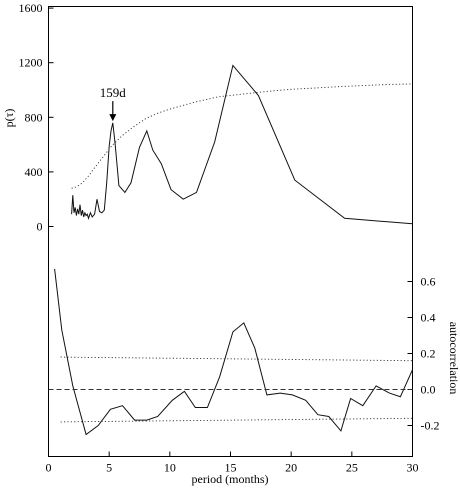  Describe the element at coordinates (231, 468) in the screenshot. I see `x-tick-label: 15` at that location.